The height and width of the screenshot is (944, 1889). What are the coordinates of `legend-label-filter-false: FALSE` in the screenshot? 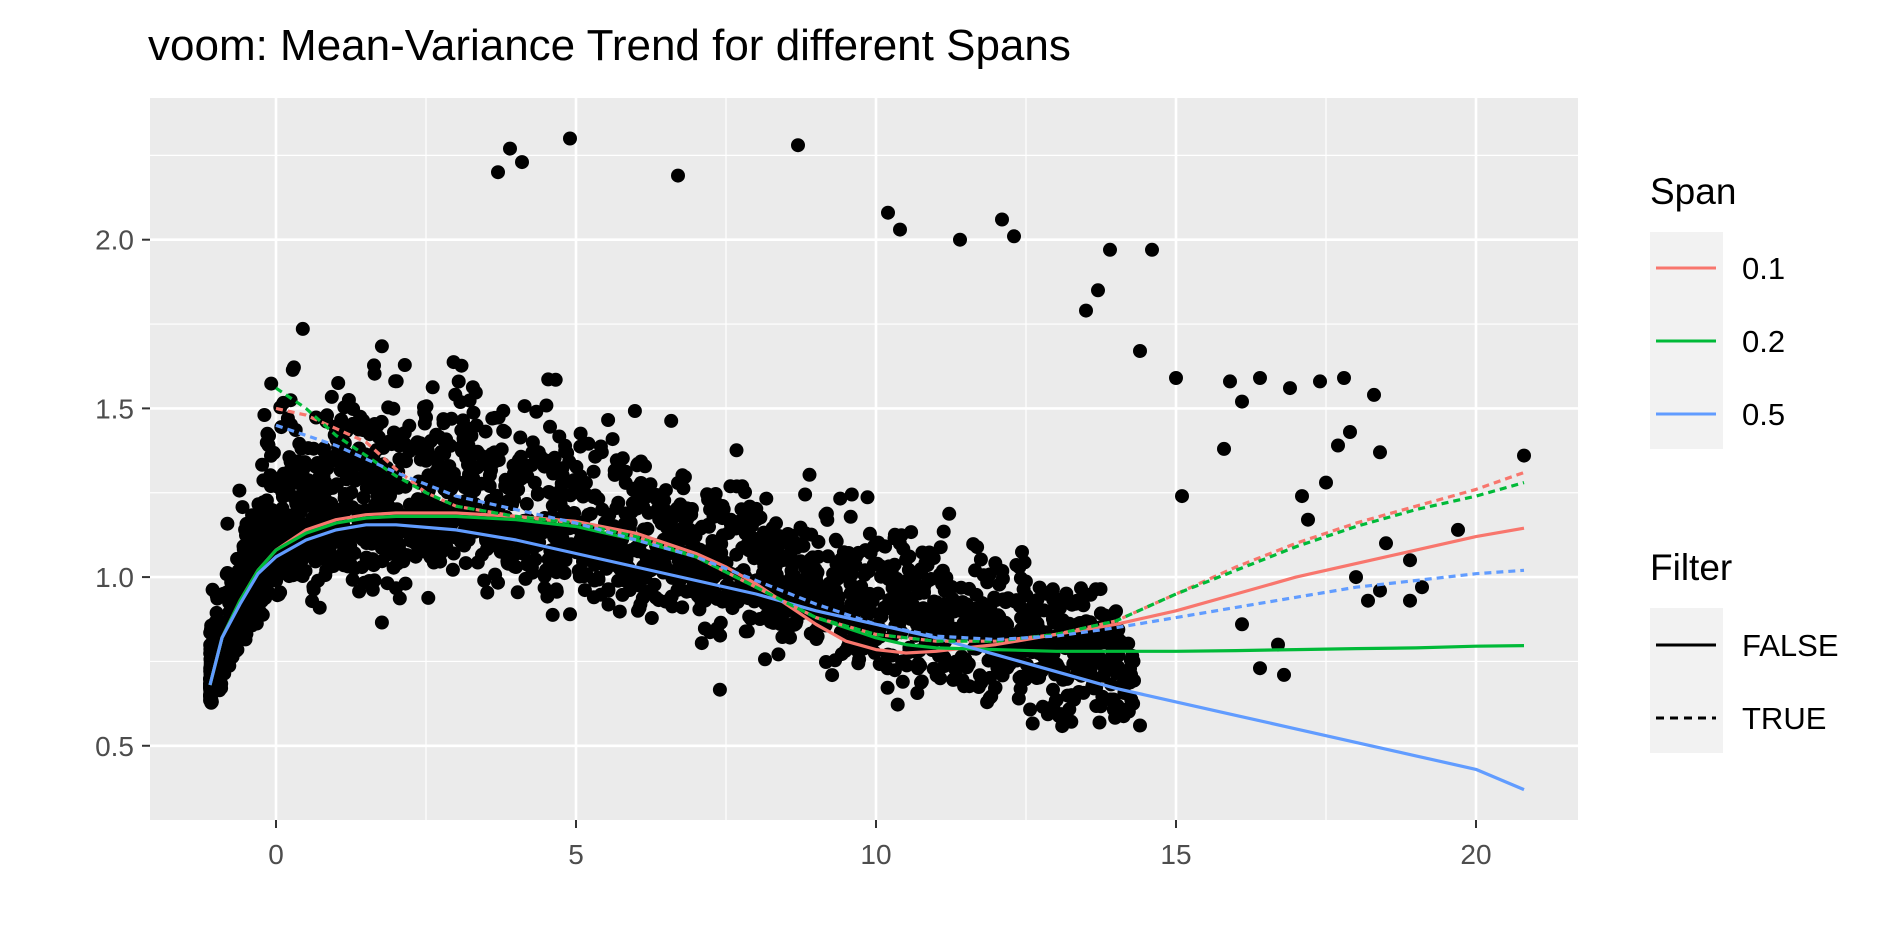 It's located at (1790, 645).